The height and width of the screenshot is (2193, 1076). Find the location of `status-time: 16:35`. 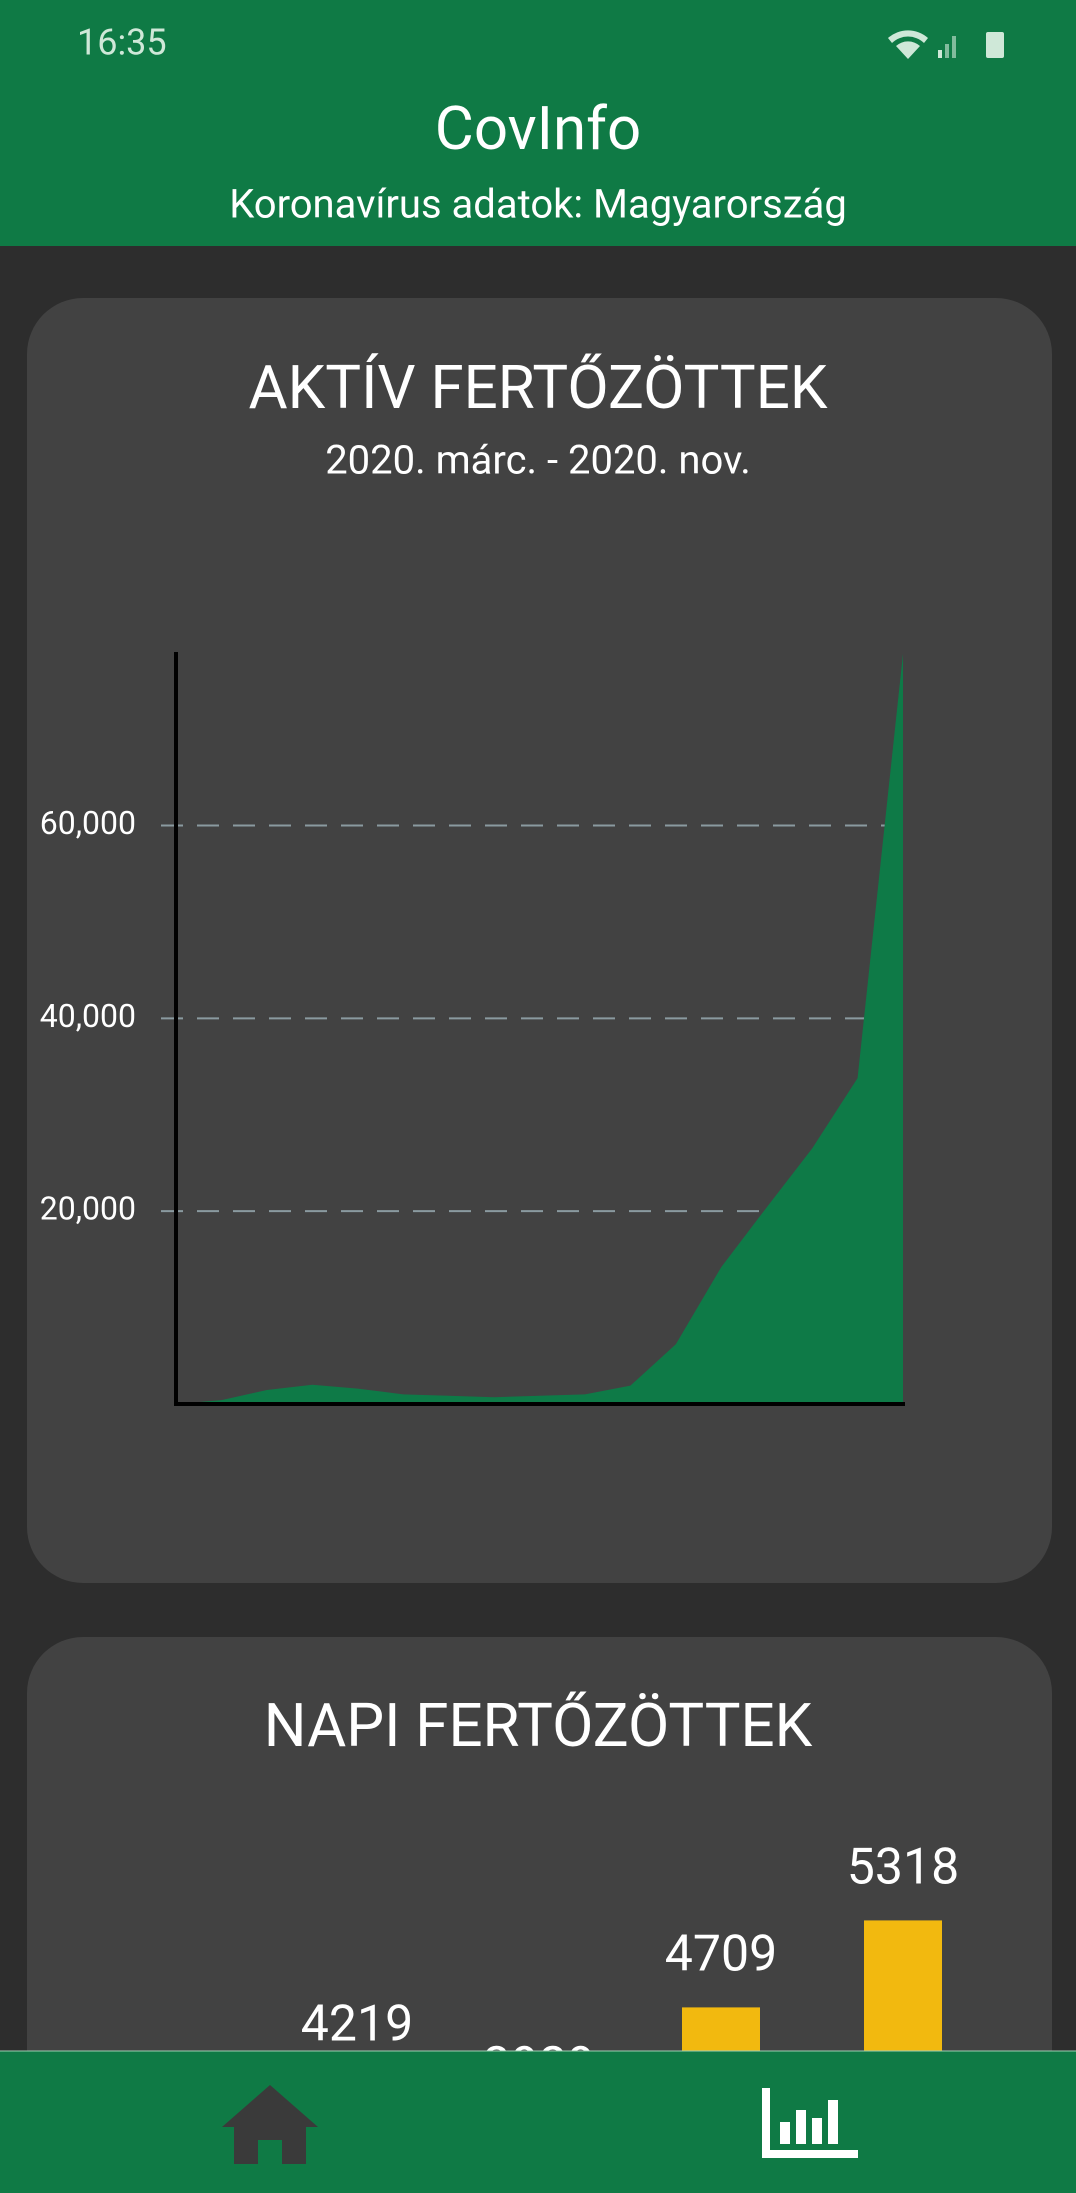

status-time: 16:35 is located at coordinates (122, 43).